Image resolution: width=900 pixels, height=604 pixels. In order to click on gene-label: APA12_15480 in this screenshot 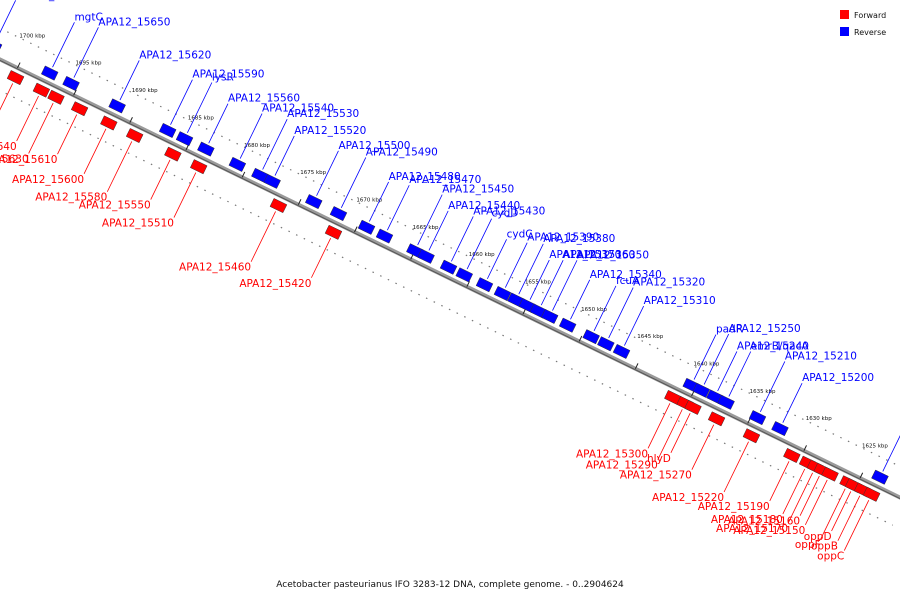, I will do `click(425, 177)`.